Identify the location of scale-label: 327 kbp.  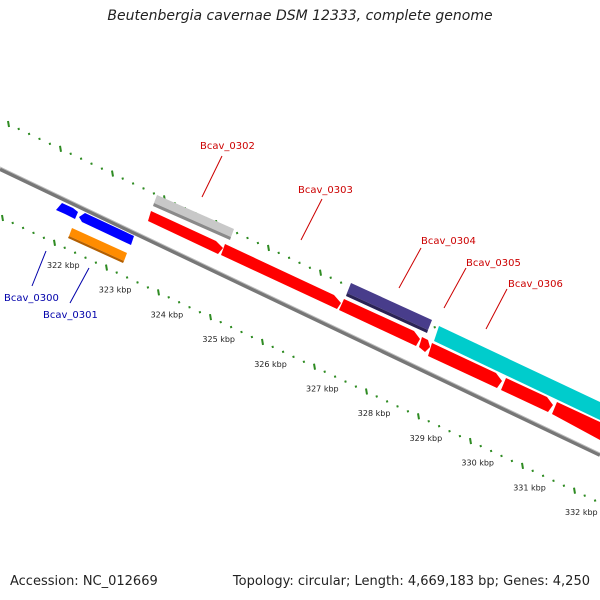
(322, 389).